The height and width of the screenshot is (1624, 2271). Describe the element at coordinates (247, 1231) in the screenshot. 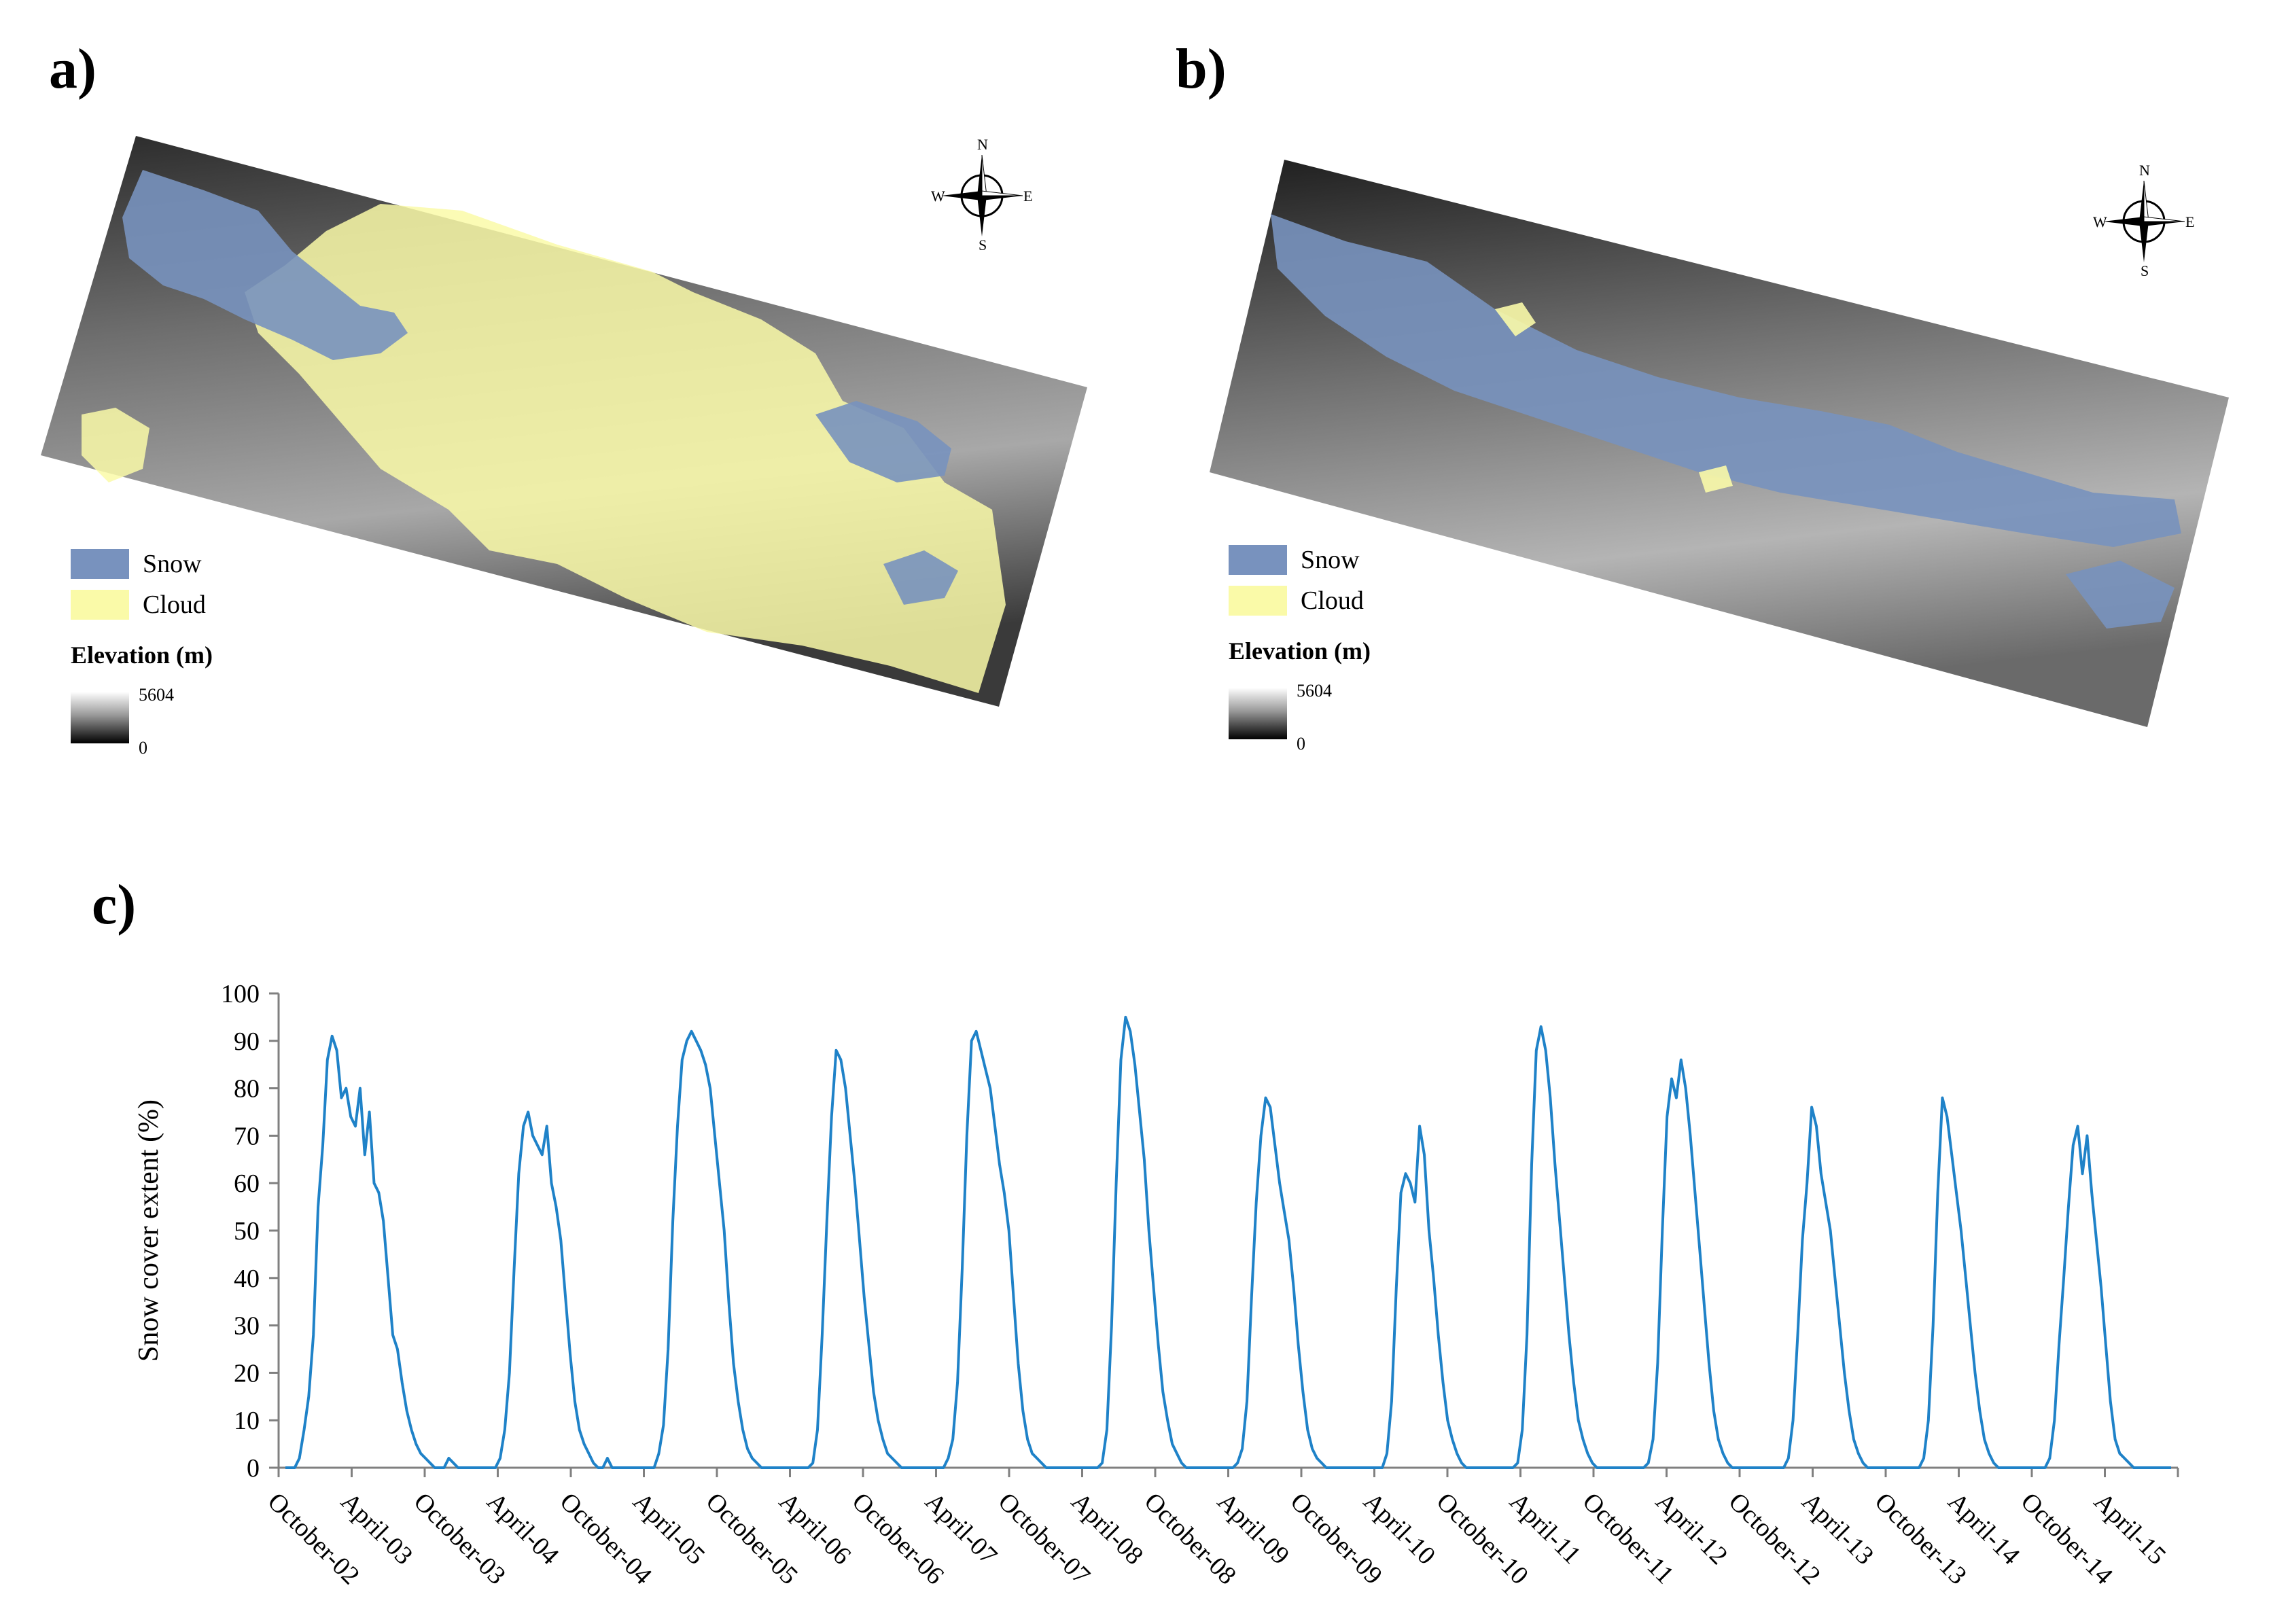

I see `y-tick-label: 50` at that location.